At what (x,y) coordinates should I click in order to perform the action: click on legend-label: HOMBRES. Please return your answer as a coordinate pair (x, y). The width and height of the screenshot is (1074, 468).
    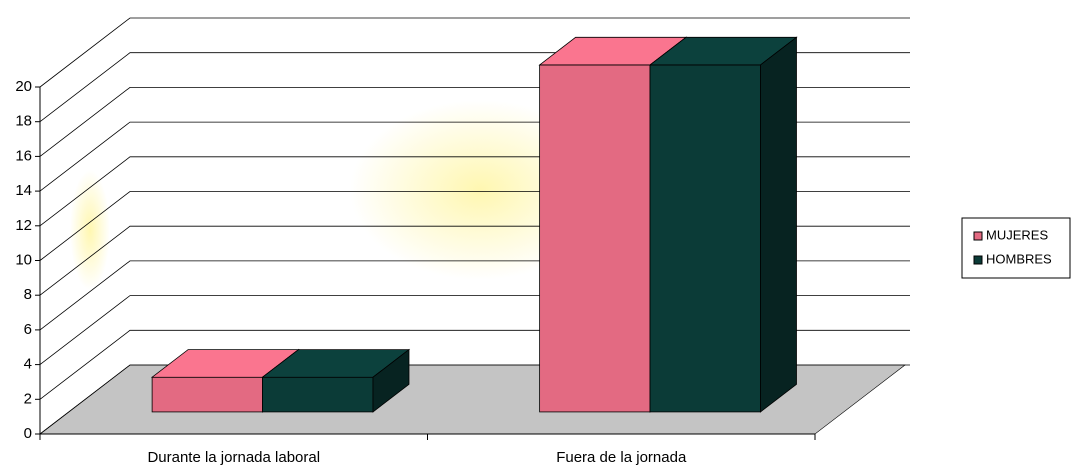
    Looking at the image, I should click on (1019, 258).